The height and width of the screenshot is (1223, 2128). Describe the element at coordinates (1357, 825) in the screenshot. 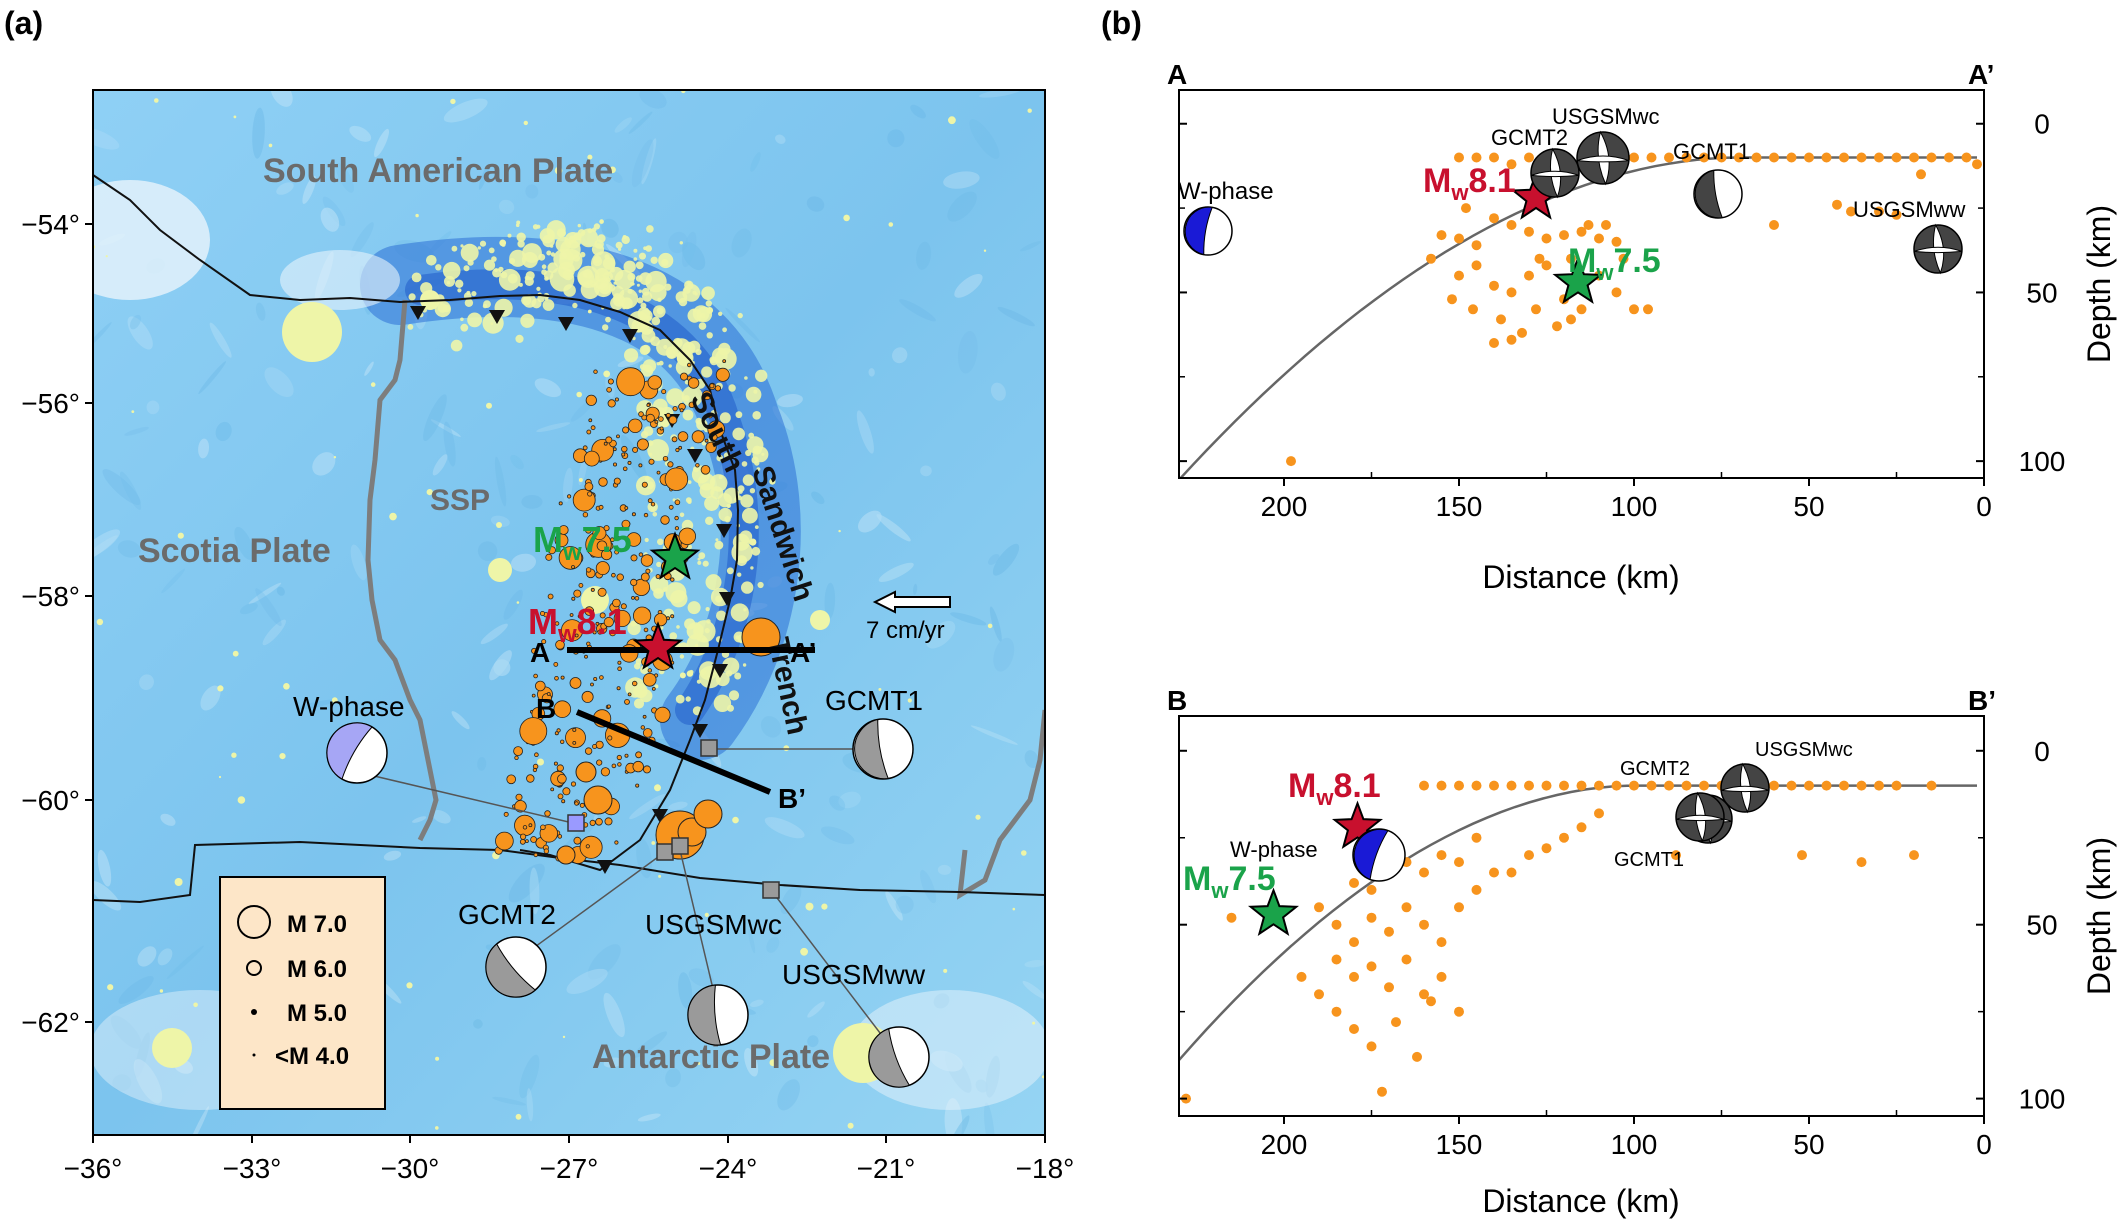

I see `section-b-star-mw81` at that location.